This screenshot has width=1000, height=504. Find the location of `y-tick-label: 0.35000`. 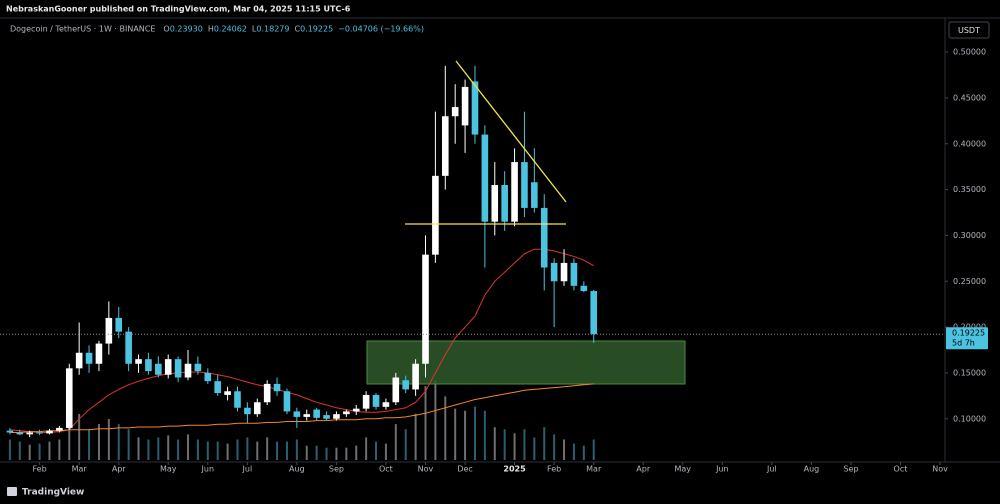

y-tick-label: 0.35000 is located at coordinates (969, 189).